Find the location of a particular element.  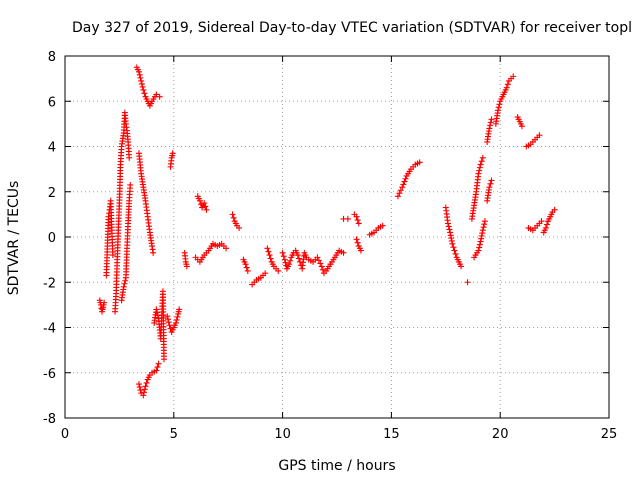

x-axis-title: GPS time / hours is located at coordinates (336, 466).